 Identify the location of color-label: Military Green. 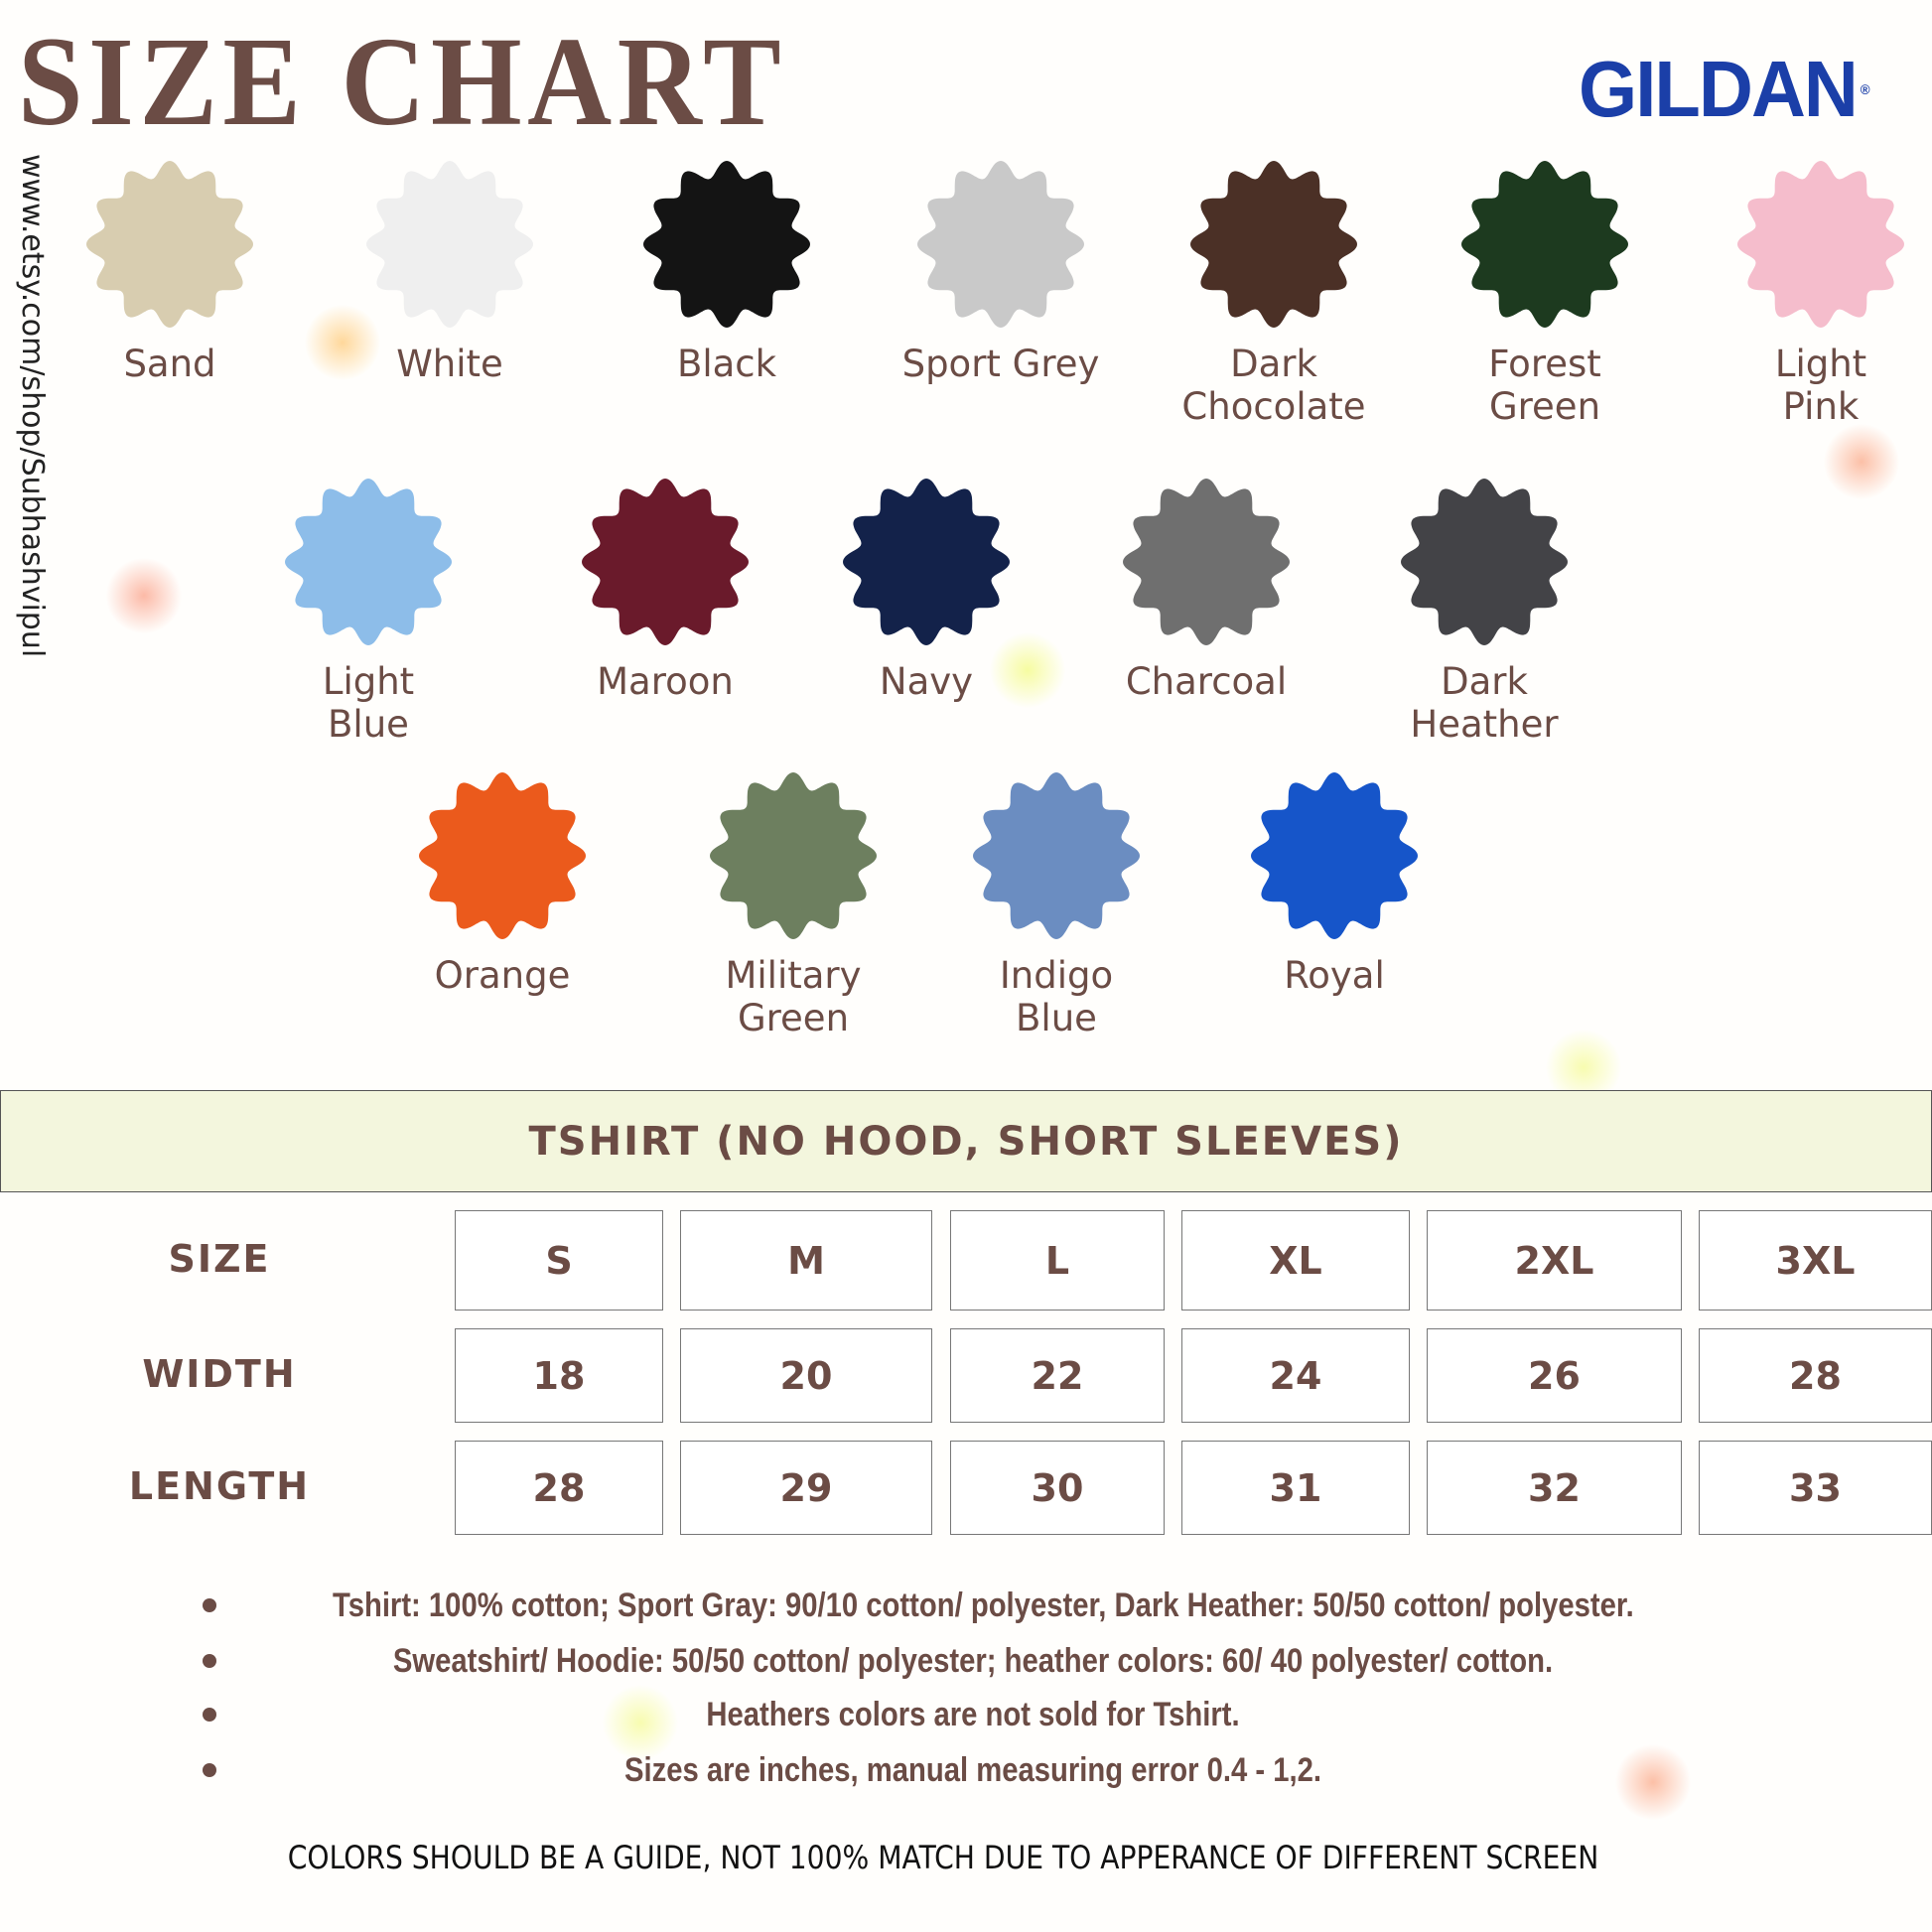
(793, 996).